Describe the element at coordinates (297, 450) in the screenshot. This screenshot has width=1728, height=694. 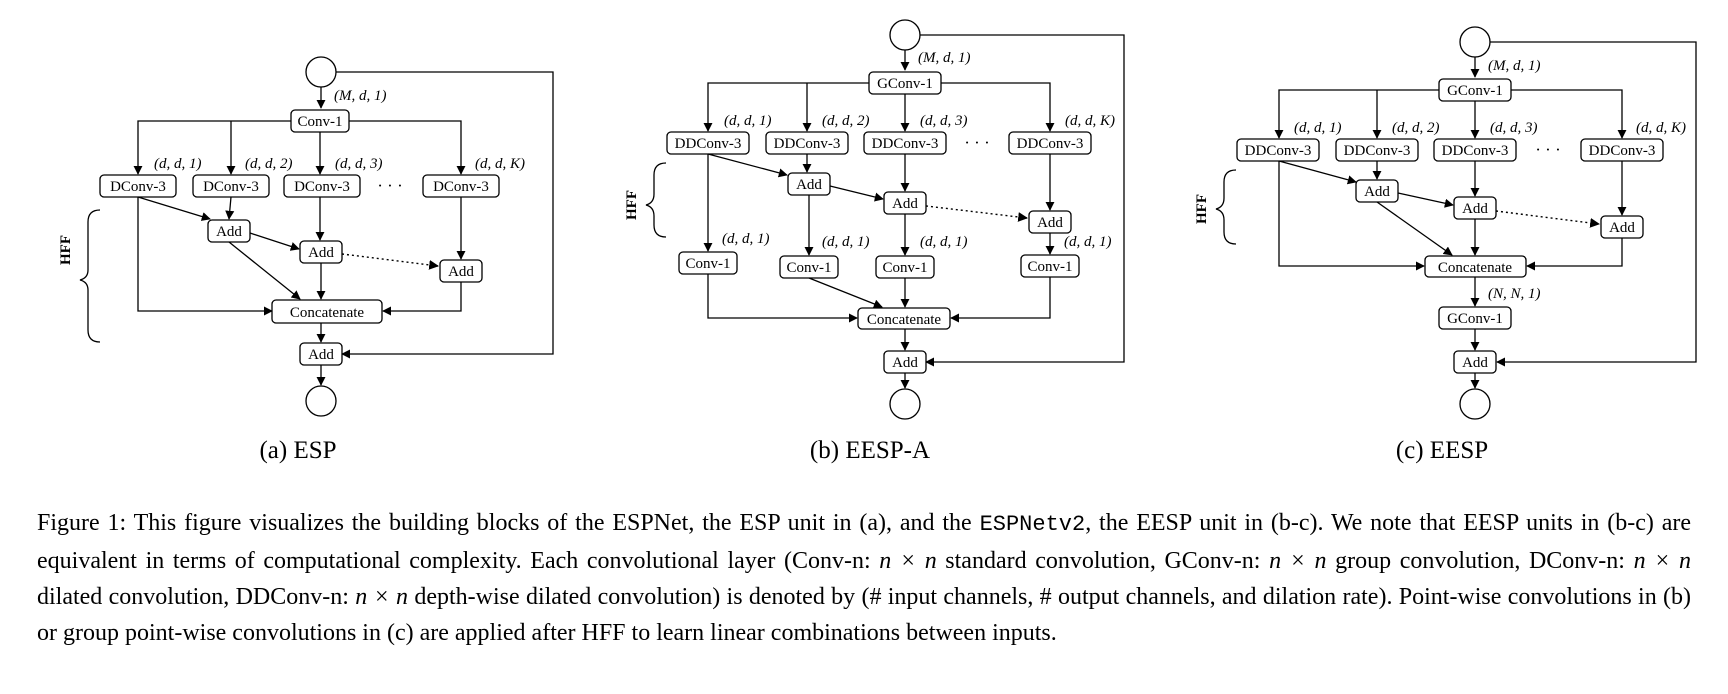
I see `panel-title: (a) ESP` at that location.